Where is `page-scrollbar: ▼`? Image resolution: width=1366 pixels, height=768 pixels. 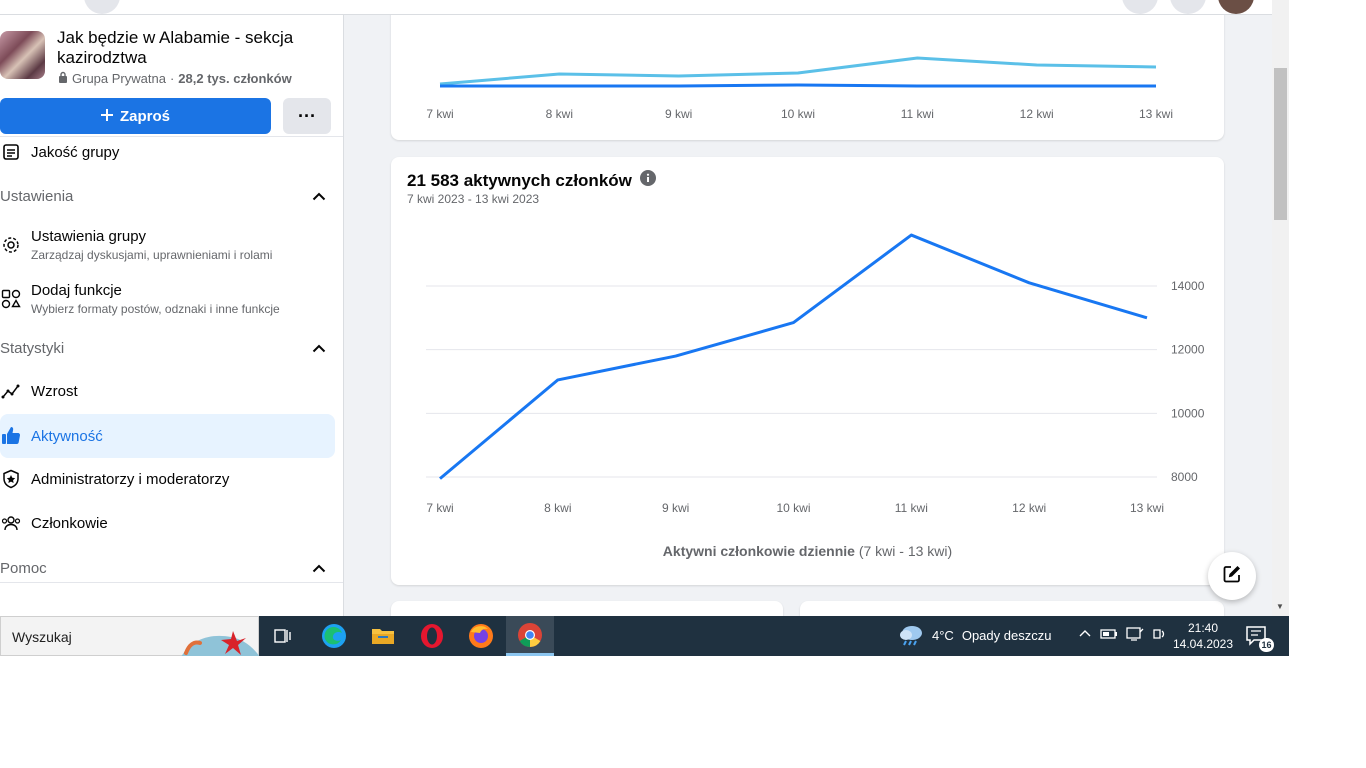 page-scrollbar: ▼ is located at coordinates (1280, 308).